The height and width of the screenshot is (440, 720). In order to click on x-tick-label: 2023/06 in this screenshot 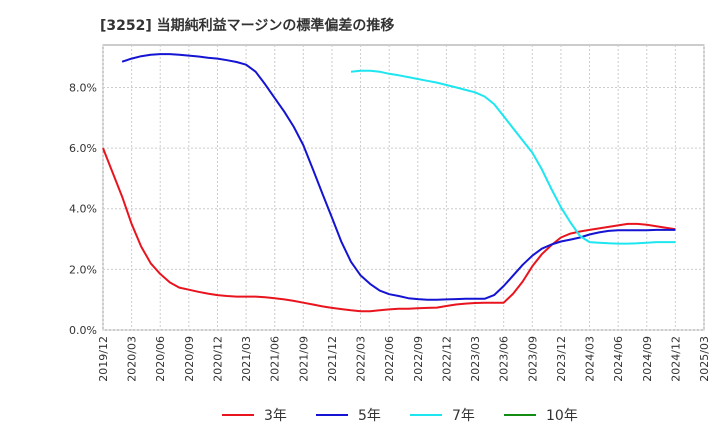, I will do `click(504, 359)`.